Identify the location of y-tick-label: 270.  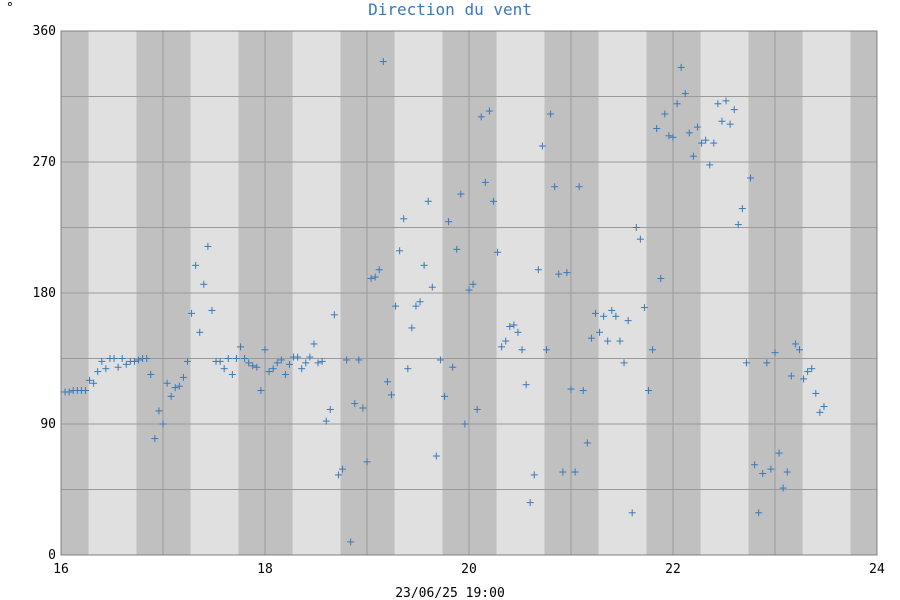
(44, 162).